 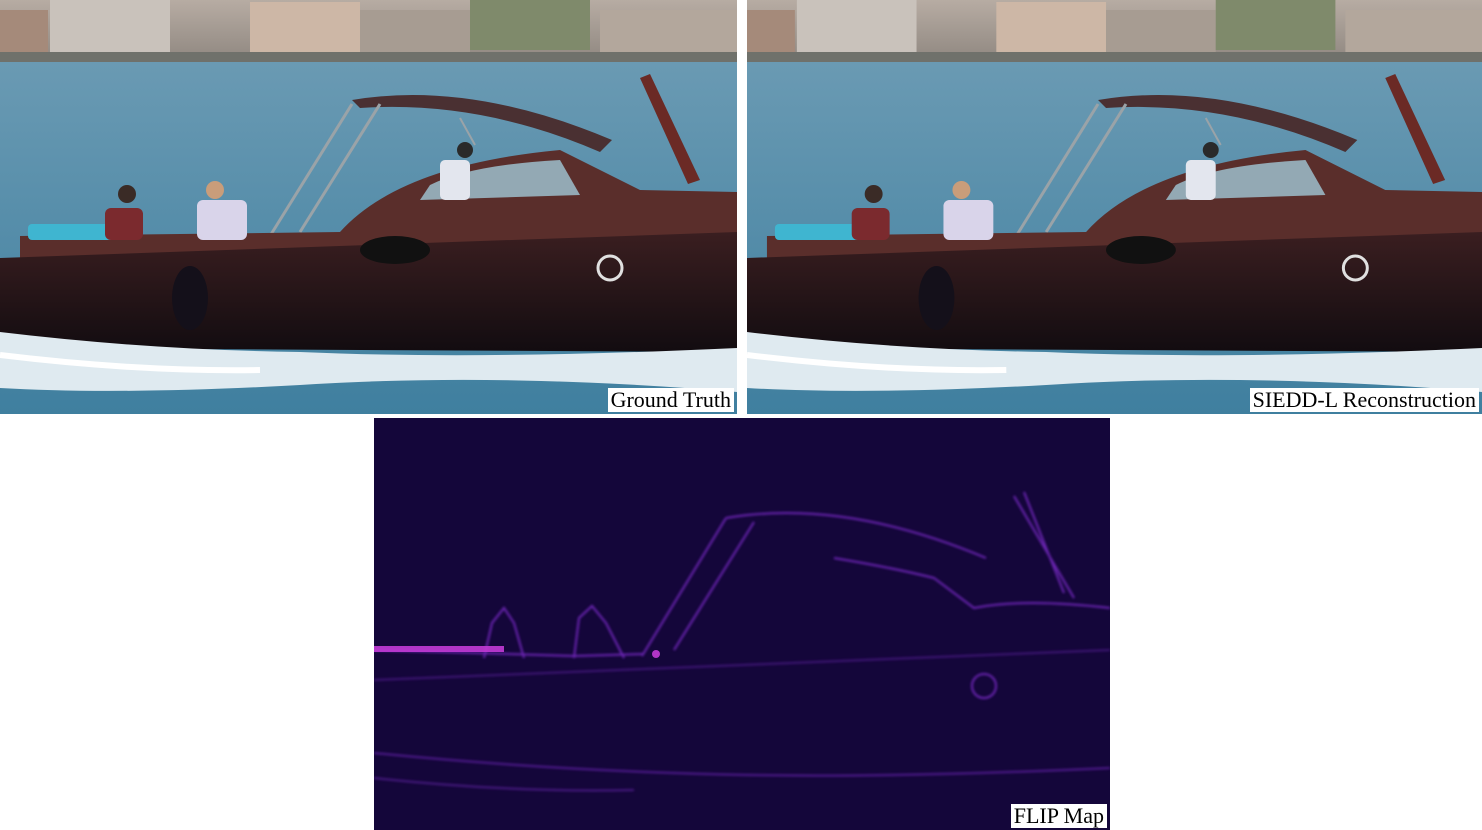 I want to click on flip-map-caption: FLIP Map, so click(x=1058, y=816).